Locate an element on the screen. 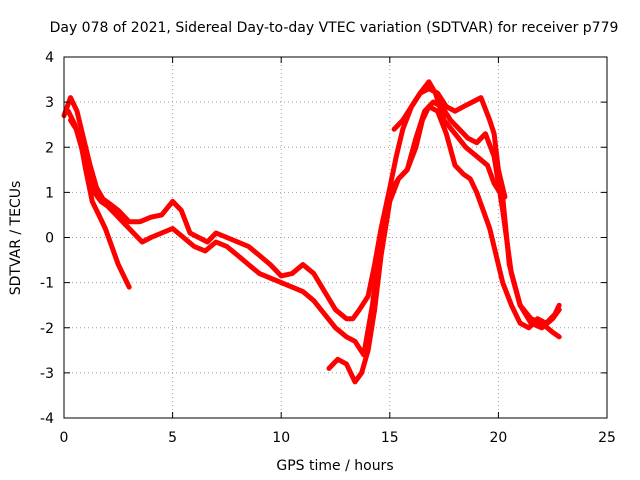 The image size is (640, 480). x-tick-label: 0 is located at coordinates (64, 438).